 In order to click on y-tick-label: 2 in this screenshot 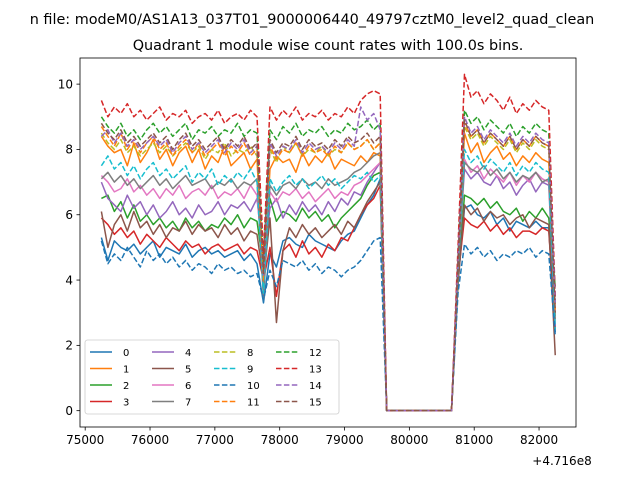, I will do `click(69, 346)`.